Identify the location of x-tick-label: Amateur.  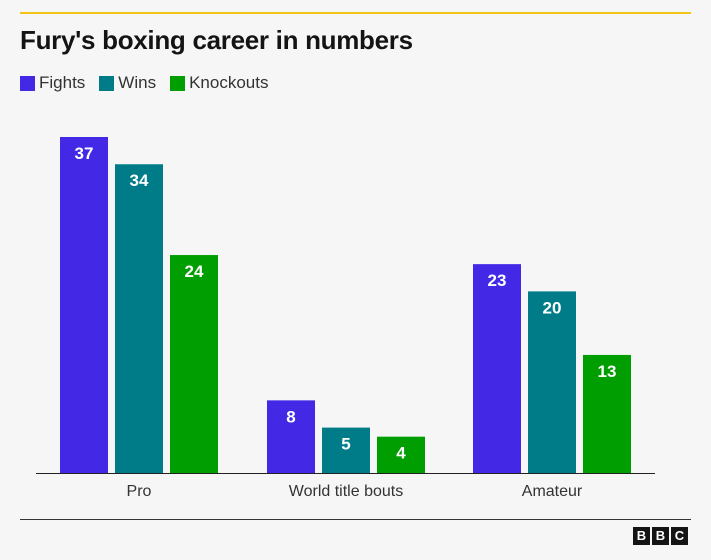
(552, 491).